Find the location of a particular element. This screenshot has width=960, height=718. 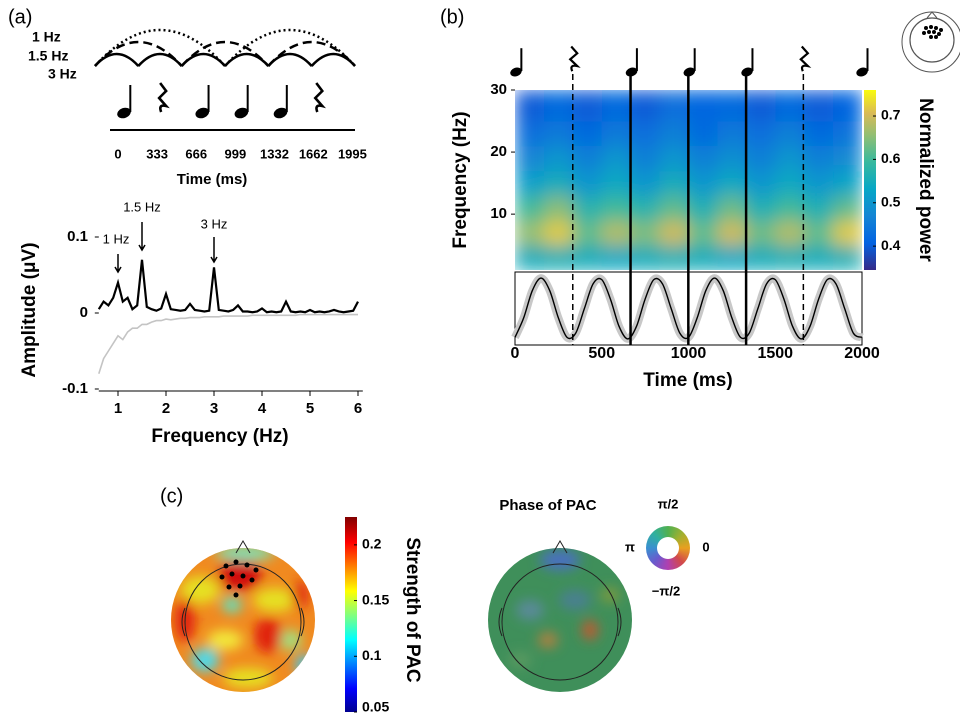

x-tick-label: 4 is located at coordinates (262, 408).